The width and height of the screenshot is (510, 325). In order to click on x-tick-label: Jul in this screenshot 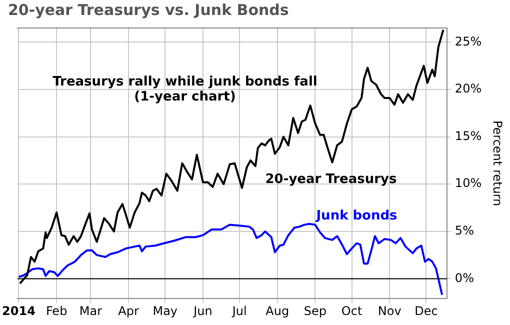, I will do `click(239, 311)`.